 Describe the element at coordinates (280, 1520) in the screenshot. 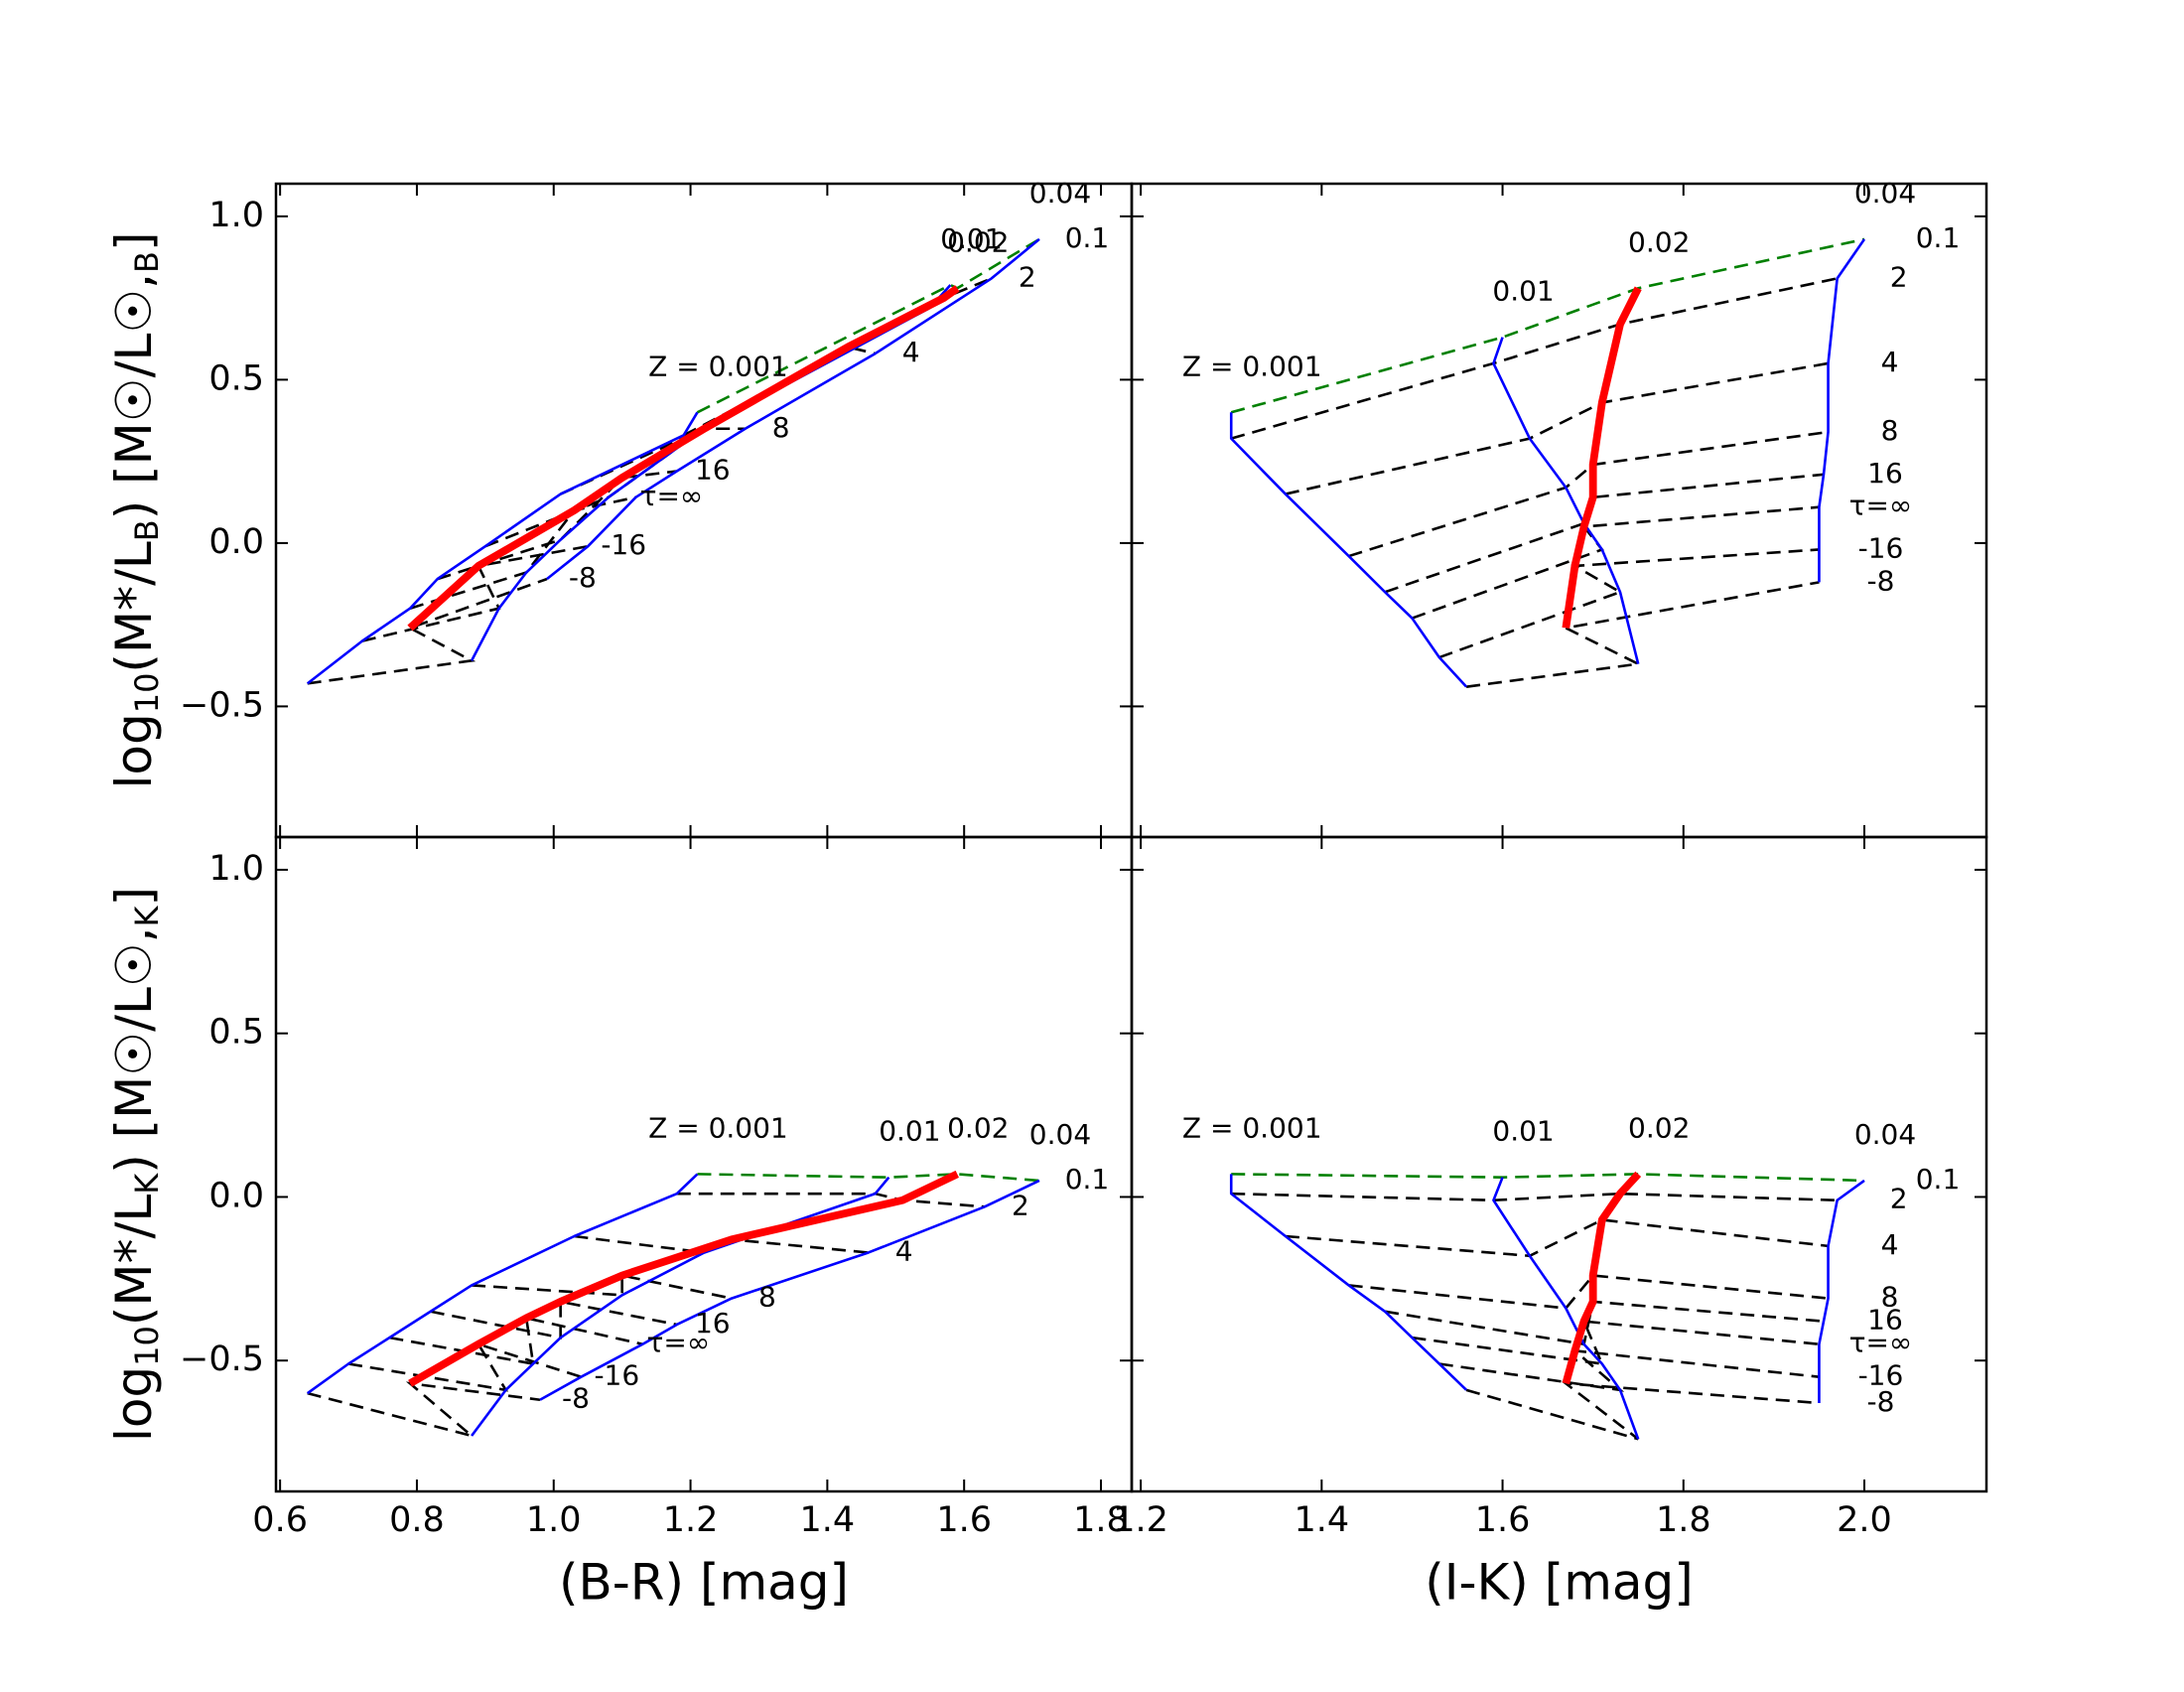

I see `x-tick-label: 0.6` at that location.